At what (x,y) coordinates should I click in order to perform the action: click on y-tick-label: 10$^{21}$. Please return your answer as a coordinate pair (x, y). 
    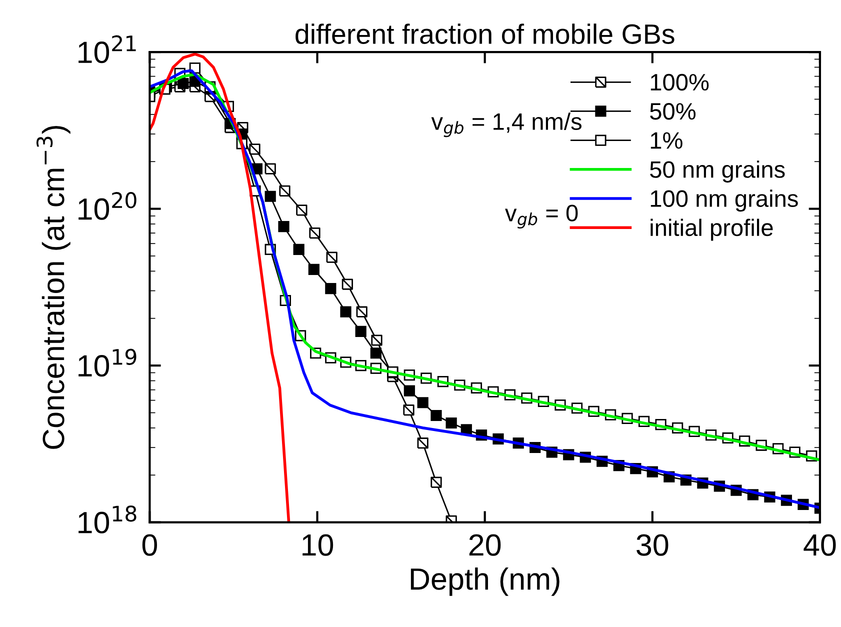
    Looking at the image, I should click on (107, 49).